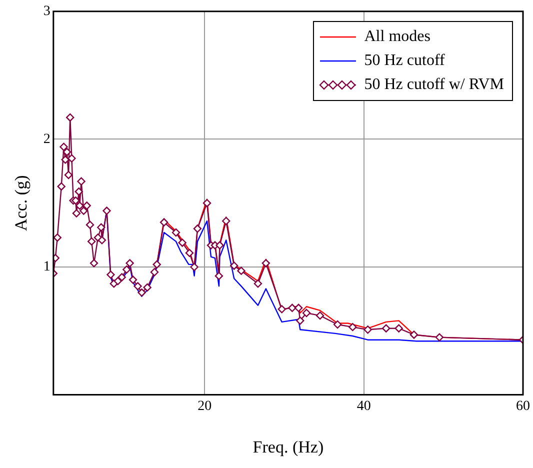  Describe the element at coordinates (205, 406) in the screenshot. I see `x-tick-label: 20` at that location.